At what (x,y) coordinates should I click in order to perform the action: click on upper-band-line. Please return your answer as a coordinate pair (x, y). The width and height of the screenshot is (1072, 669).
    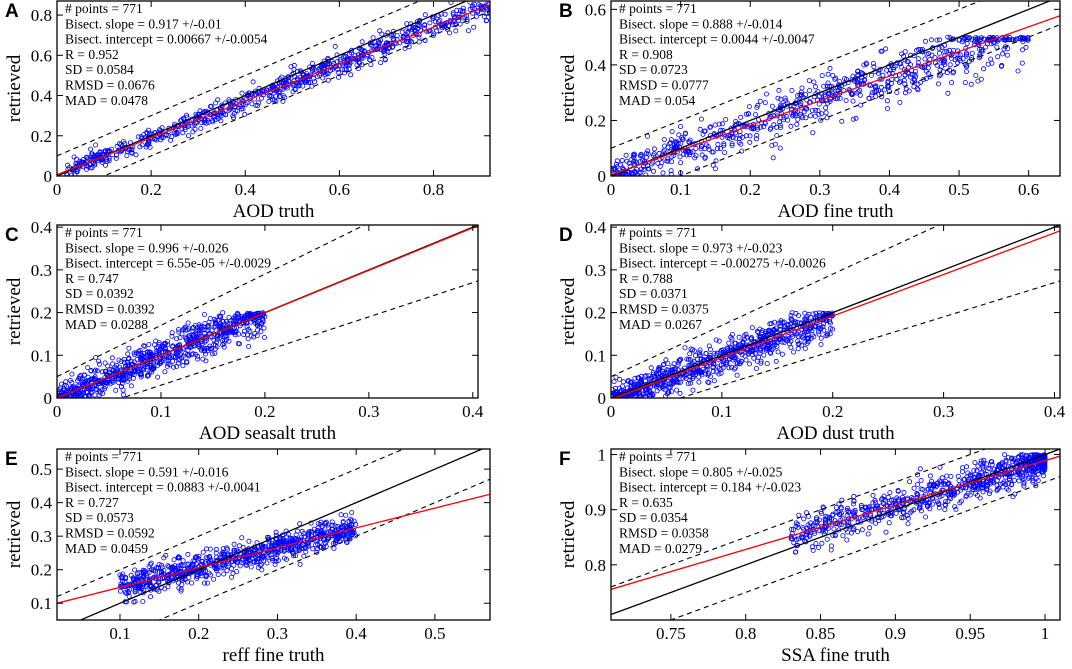
    Looking at the image, I should click on (799, 518).